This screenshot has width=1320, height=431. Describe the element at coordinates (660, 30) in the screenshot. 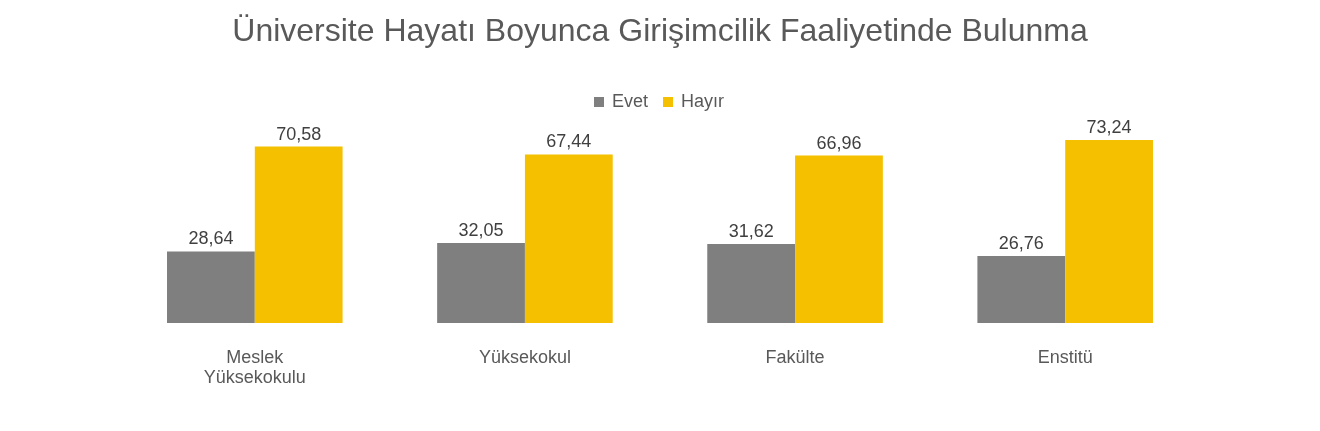

I see `chart-title: Üniversite Hayatı Boyunca Girişimcilik Faaliyetinde Bulunma` at that location.